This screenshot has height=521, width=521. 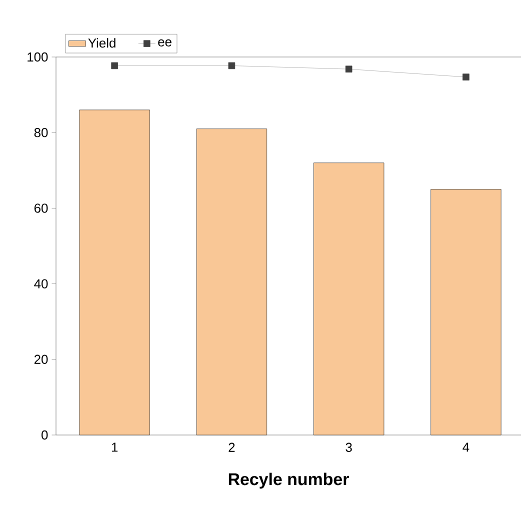 What do you see at coordinates (41, 359) in the screenshot?
I see `y-tick-label: 20` at bounding box center [41, 359].